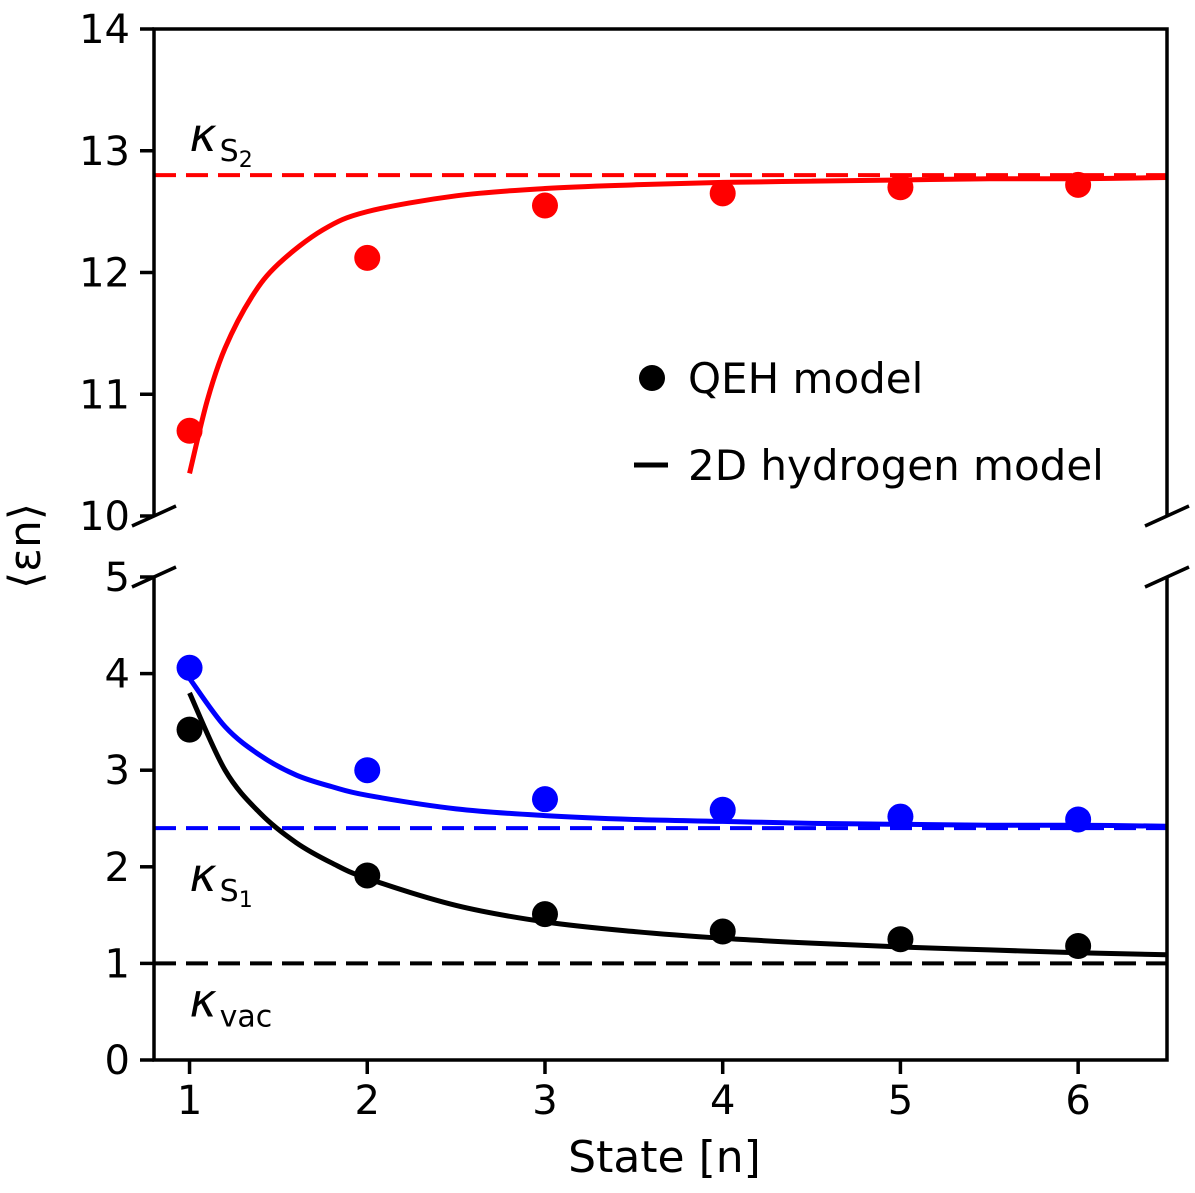 The image size is (1195, 1193). Describe the element at coordinates (104, 517) in the screenshot. I see `y-tick-label: 10` at that location.